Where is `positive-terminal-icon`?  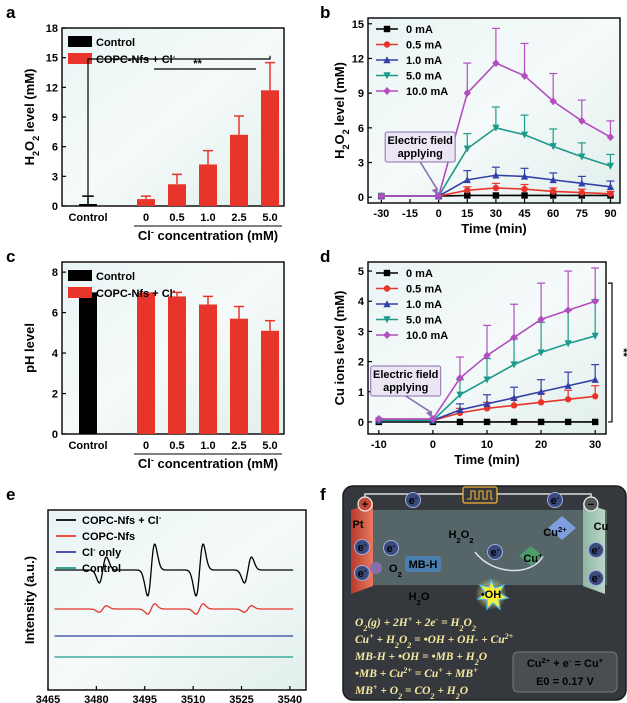 positive-terminal-icon is located at coordinates (365, 504).